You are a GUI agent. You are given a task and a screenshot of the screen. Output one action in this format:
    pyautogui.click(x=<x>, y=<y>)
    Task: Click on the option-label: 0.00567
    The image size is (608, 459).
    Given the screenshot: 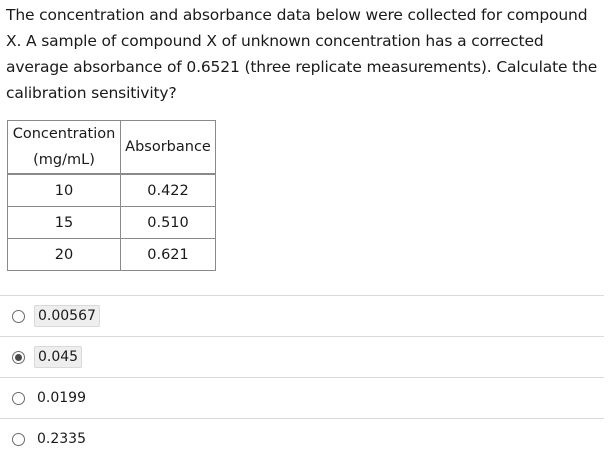 What is the action you would take?
    pyautogui.click(x=67, y=316)
    